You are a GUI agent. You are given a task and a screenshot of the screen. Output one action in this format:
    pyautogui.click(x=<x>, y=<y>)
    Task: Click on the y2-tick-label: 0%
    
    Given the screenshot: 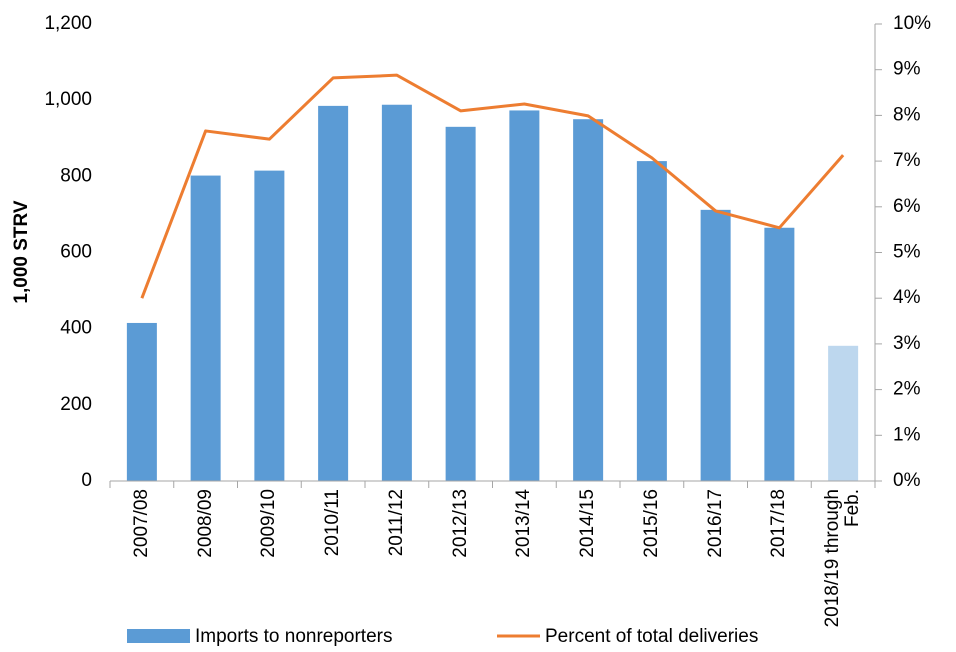 What is the action you would take?
    pyautogui.click(x=907, y=480)
    